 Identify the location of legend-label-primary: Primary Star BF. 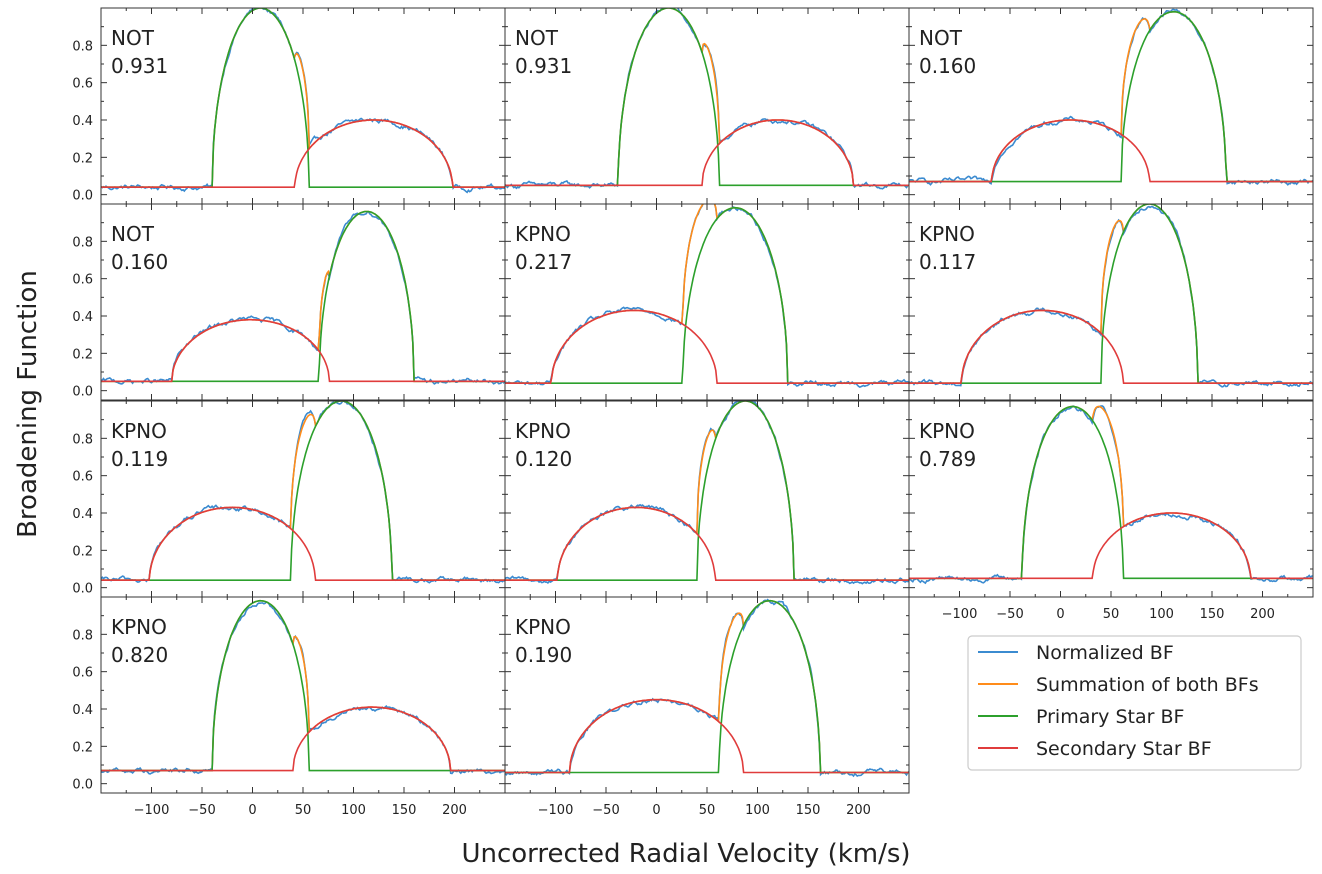
(1110, 717).